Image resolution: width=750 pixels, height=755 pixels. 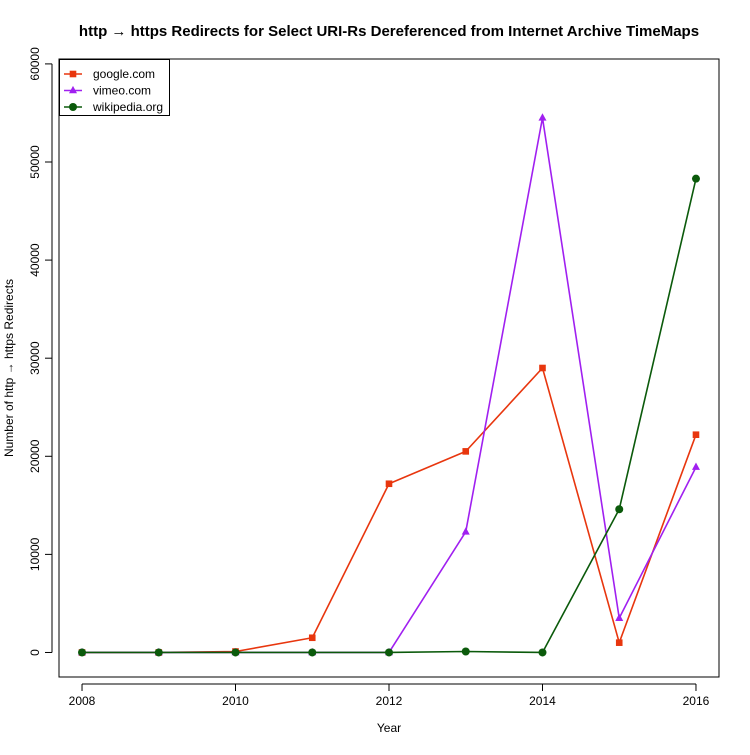 I want to click on x-tick-label: 2010, so click(x=235, y=701).